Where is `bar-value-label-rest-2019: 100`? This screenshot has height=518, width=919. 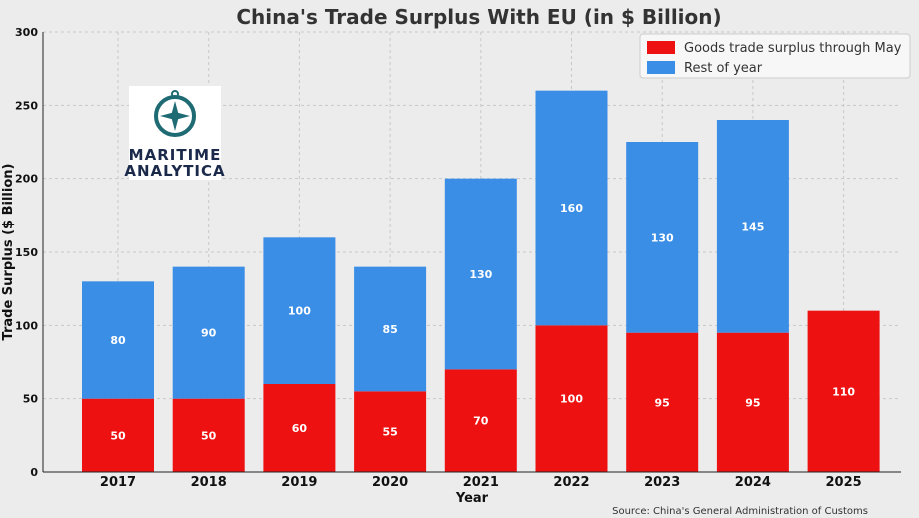 bar-value-label-rest-2019: 100 is located at coordinates (299, 311).